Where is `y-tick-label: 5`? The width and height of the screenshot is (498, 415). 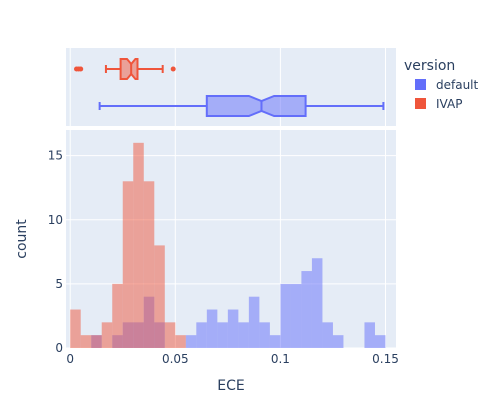
y-tick-label: 5 is located at coordinates (59, 284).